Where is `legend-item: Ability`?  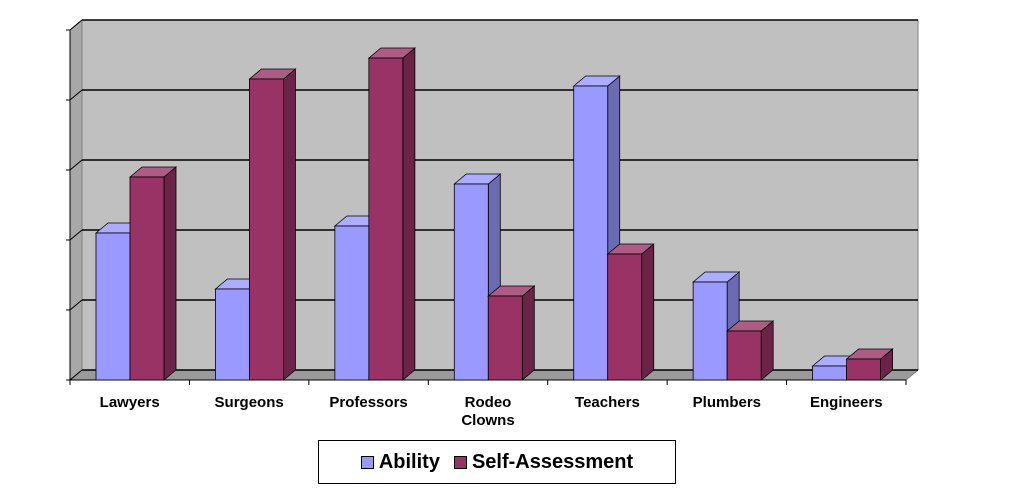 legend-item: Ability is located at coordinates (400, 462).